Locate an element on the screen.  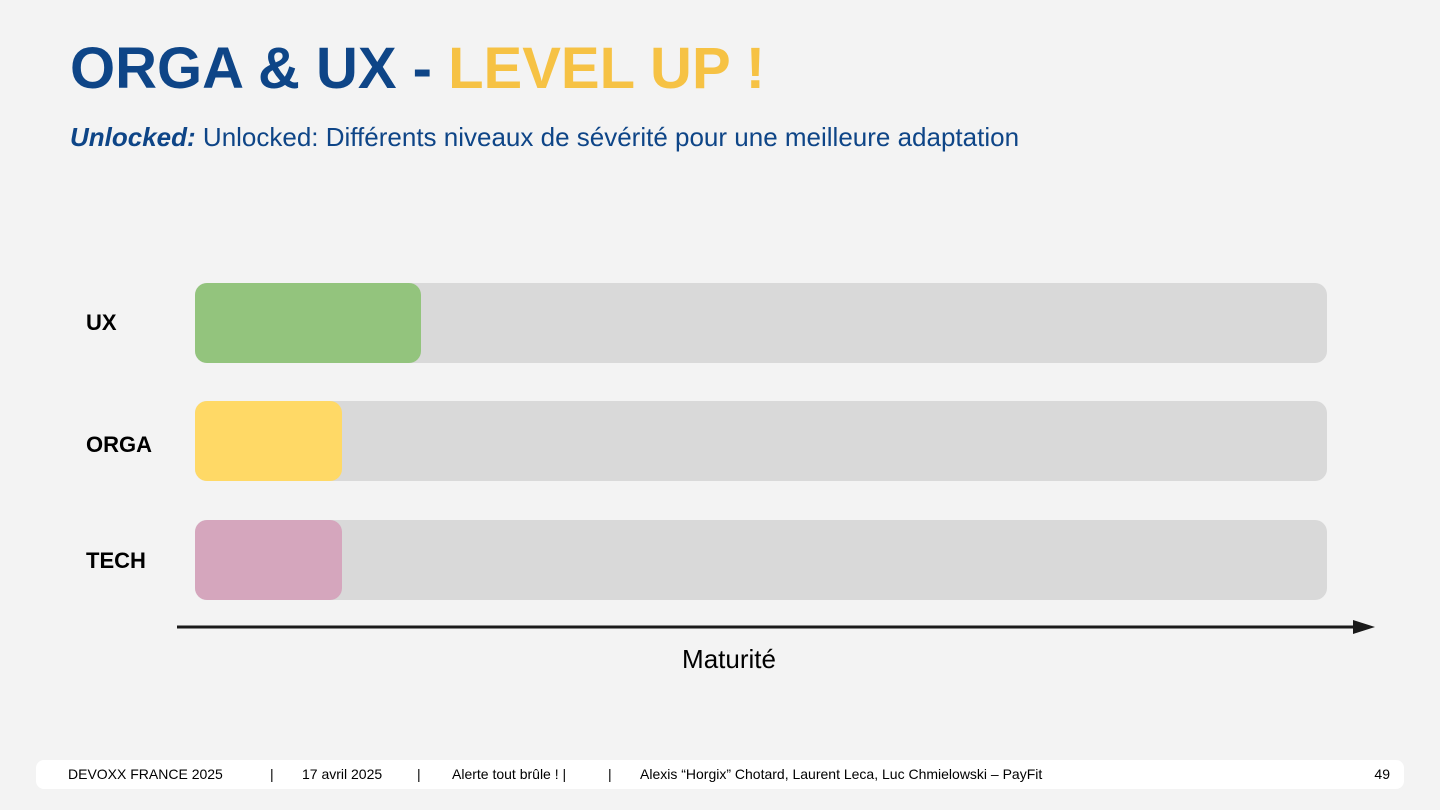
axis-label: Maturité is located at coordinates (729, 659).